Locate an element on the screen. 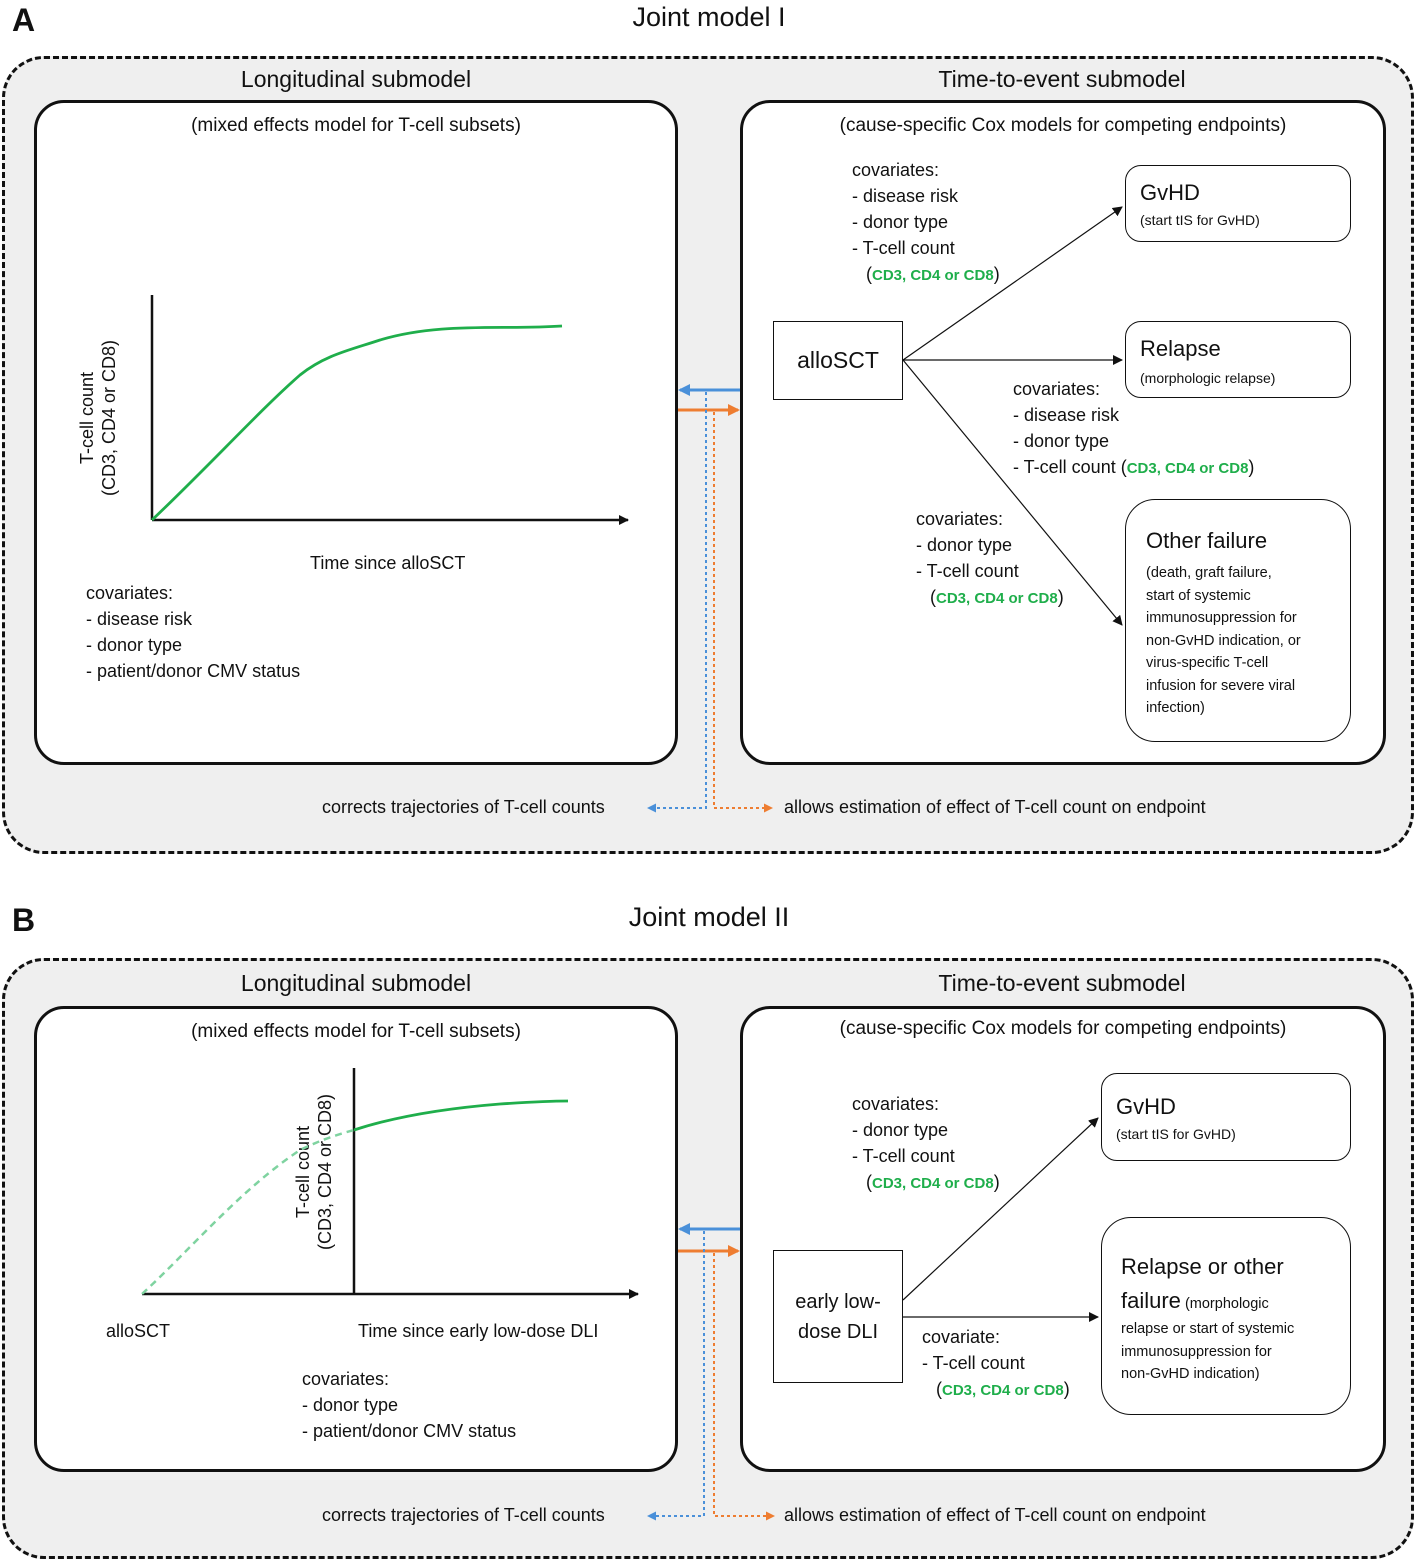  panel-a-title: Joint model I is located at coordinates (709, 17).